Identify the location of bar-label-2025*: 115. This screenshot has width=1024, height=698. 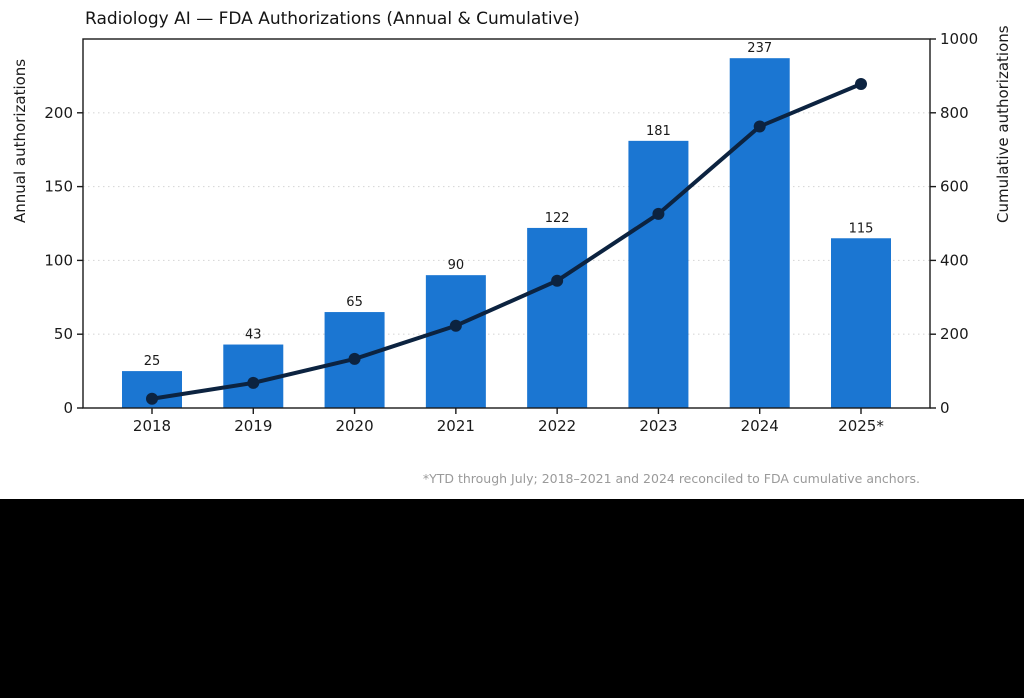
(861, 228).